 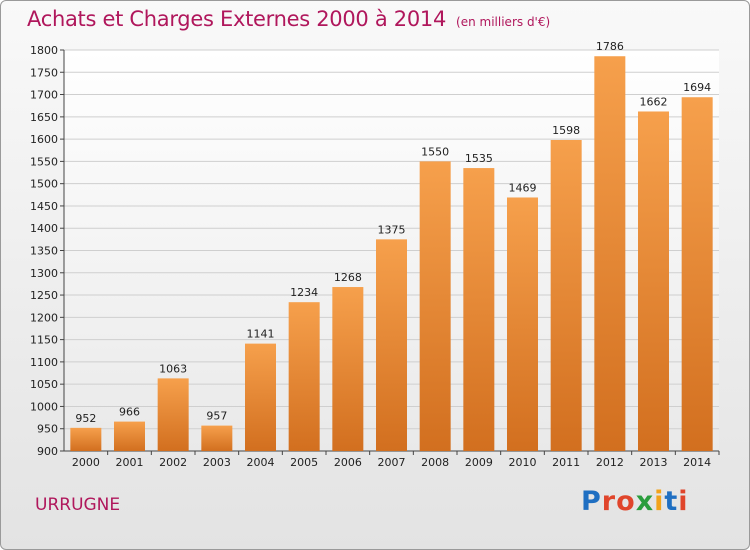 What do you see at coordinates (261, 462) in the screenshot?
I see `x-tick-label: 2004` at bounding box center [261, 462].